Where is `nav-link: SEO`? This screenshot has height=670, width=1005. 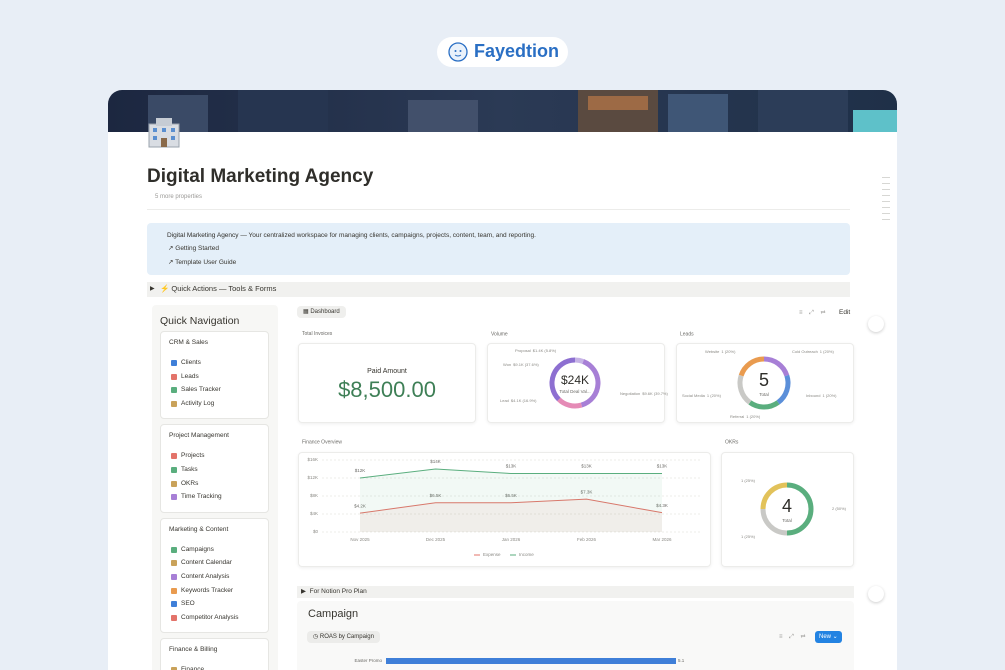
nav-link: SEO is located at coordinates (188, 604).